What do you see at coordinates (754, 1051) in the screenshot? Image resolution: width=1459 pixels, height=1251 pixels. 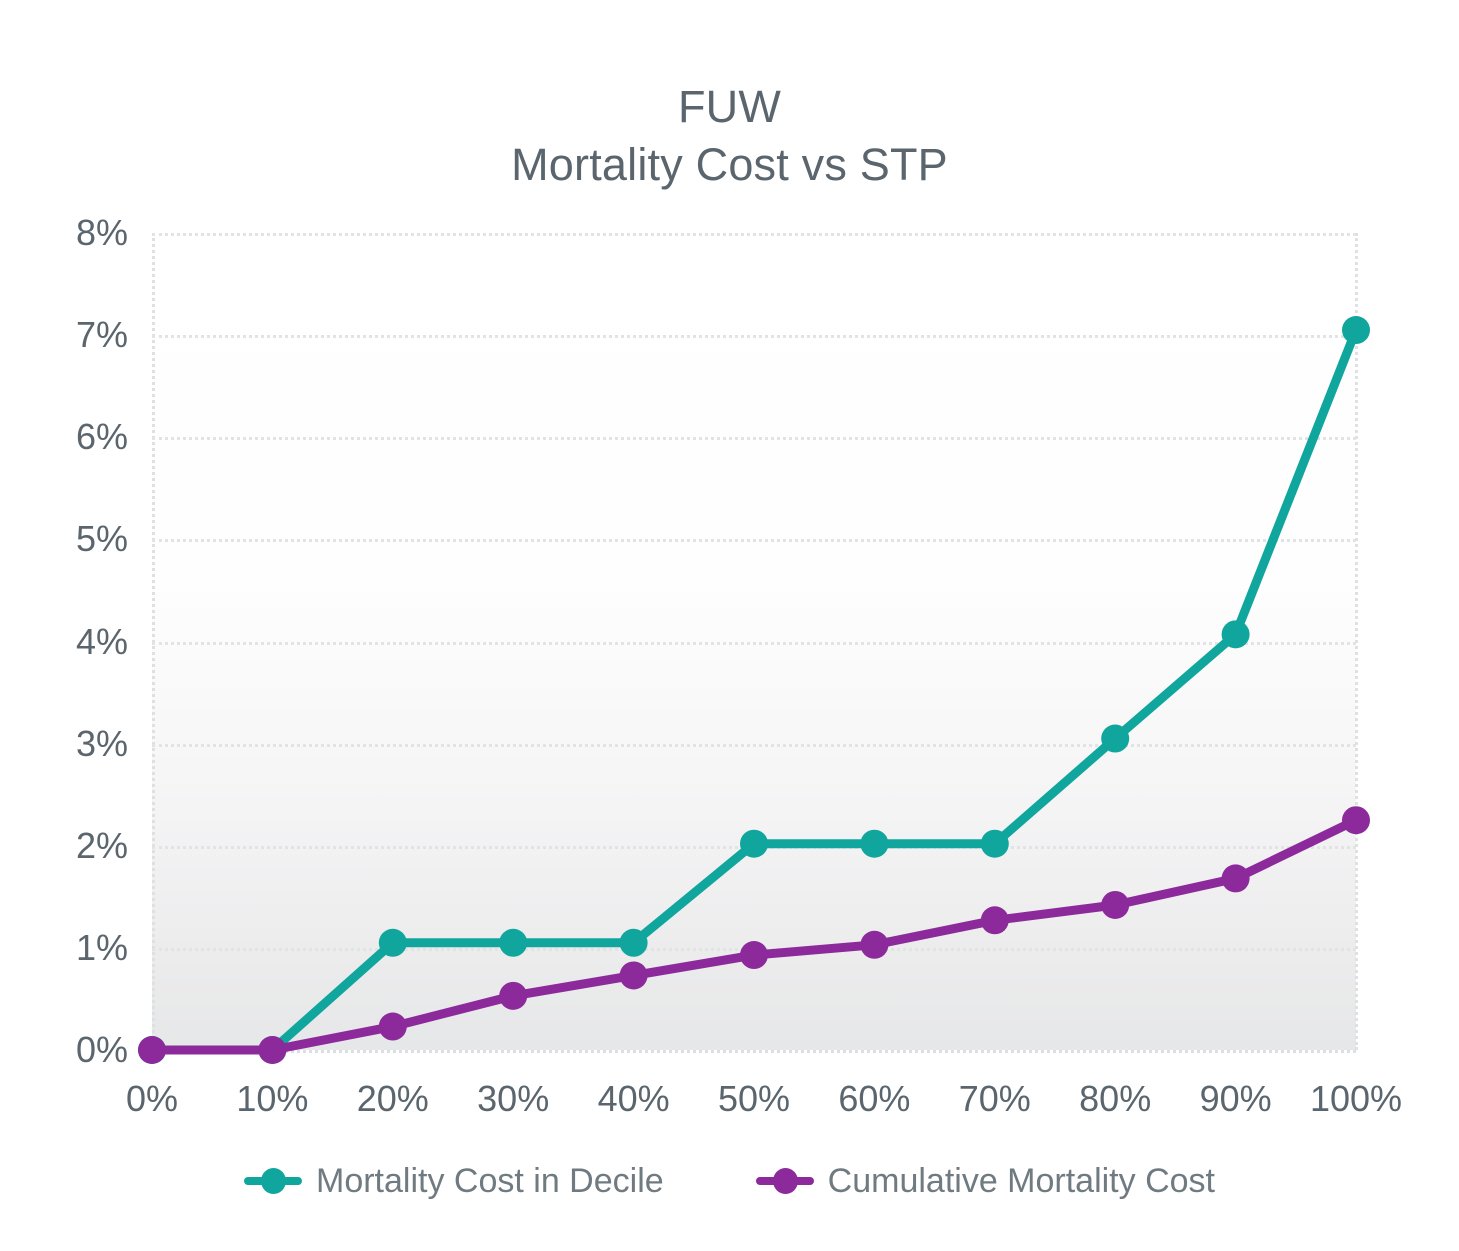 I see `gridline-0%` at bounding box center [754, 1051].